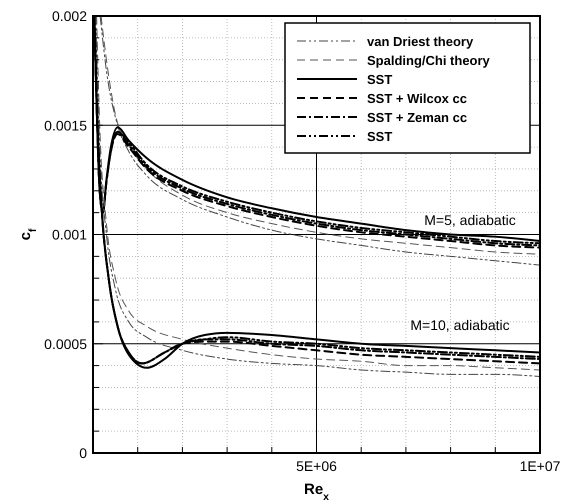  Describe the element at coordinates (66, 125) in the screenshot. I see `y-tick-label: 0.0015` at that location.